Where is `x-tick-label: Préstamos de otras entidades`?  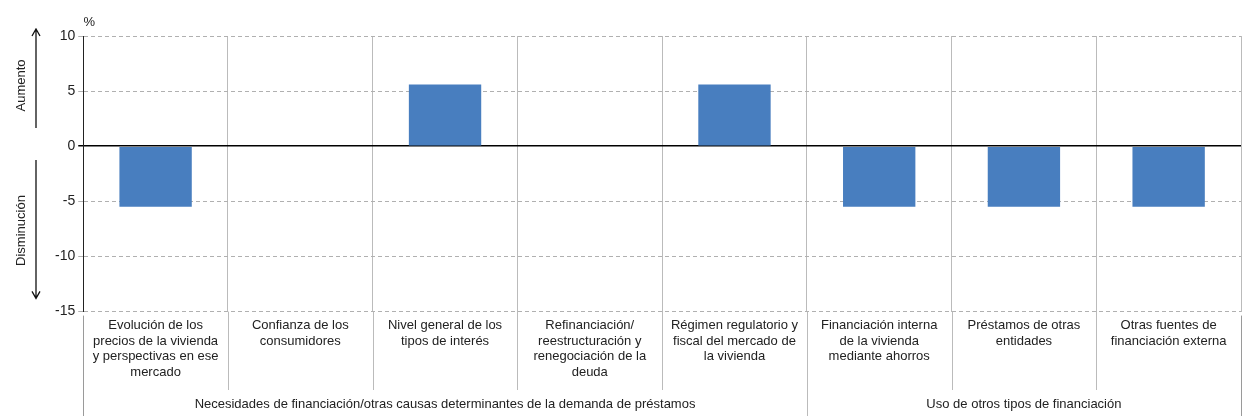 x-tick-label: Préstamos de otras entidades is located at coordinates (1024, 332).